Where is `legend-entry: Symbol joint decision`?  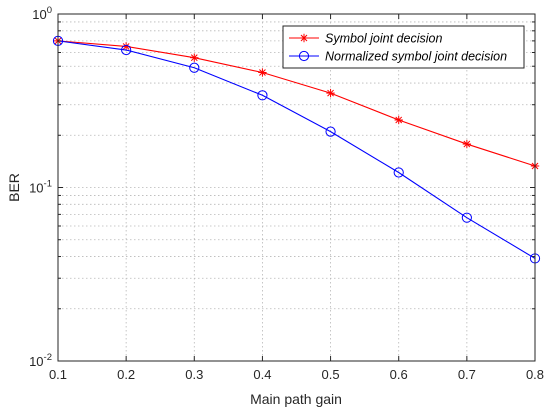 legend-entry: Symbol joint decision is located at coordinates (365, 39).